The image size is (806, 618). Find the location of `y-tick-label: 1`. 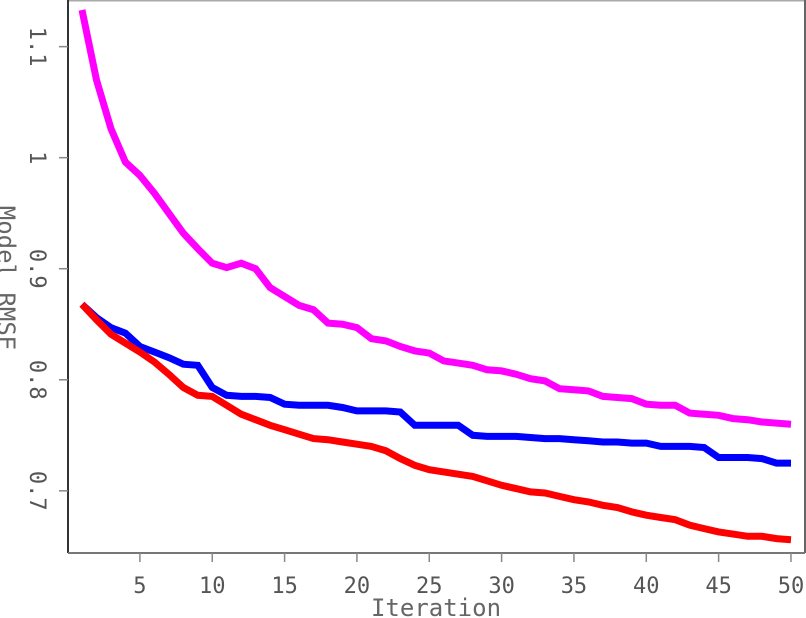

y-tick-label: 1 is located at coordinates (36, 157).